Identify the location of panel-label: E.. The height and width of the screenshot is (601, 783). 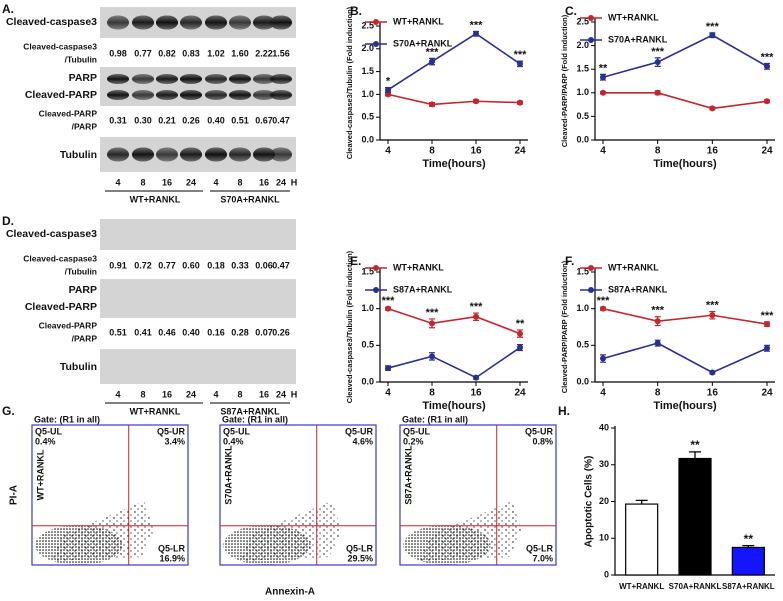
(355, 261).